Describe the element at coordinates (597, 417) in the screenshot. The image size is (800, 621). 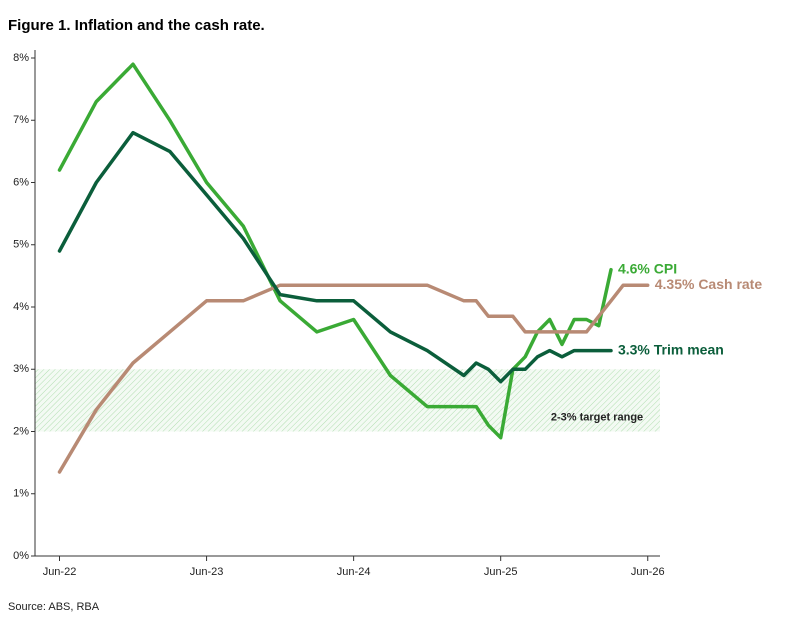
I see `target-label: 2-3% target range` at that location.